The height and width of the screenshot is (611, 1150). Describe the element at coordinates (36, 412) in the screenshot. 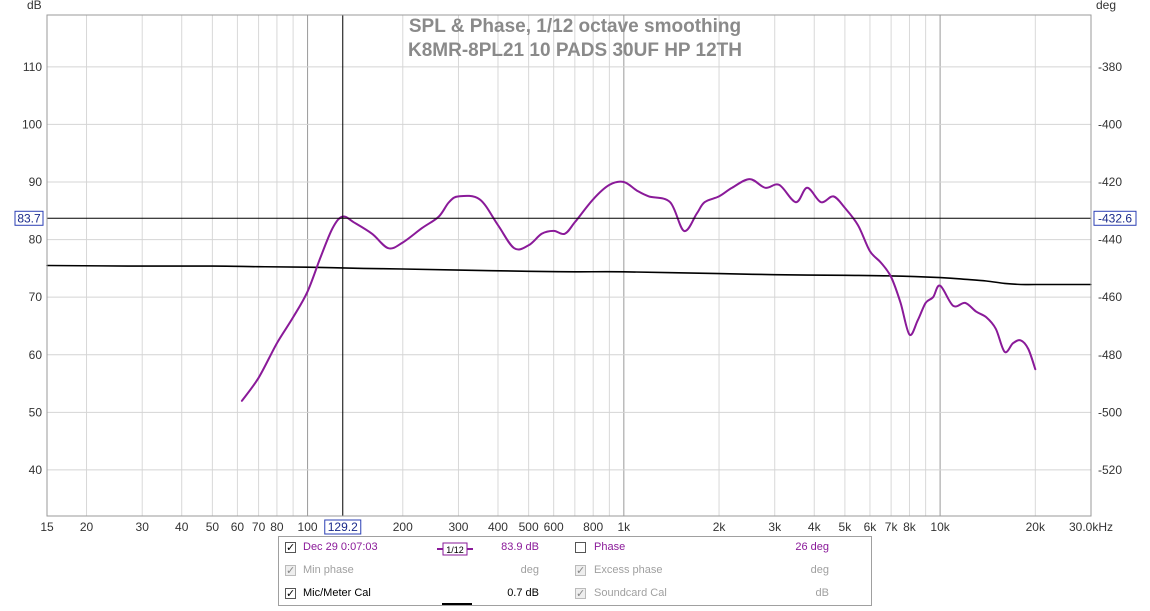

I see `left-tick-label: 50` at that location.